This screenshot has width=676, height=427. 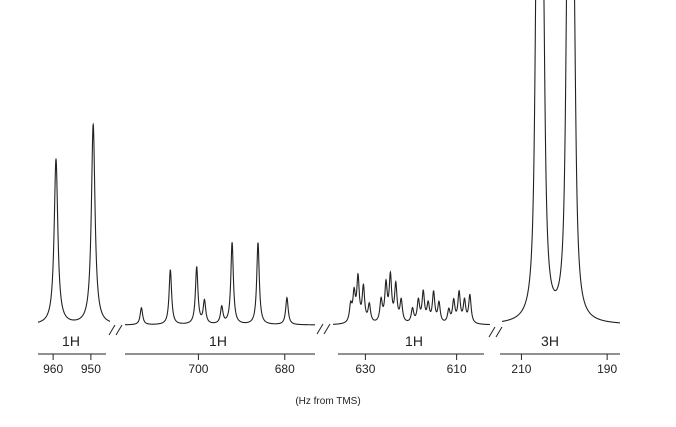 What do you see at coordinates (607, 369) in the screenshot?
I see `tick-label: 190` at bounding box center [607, 369].